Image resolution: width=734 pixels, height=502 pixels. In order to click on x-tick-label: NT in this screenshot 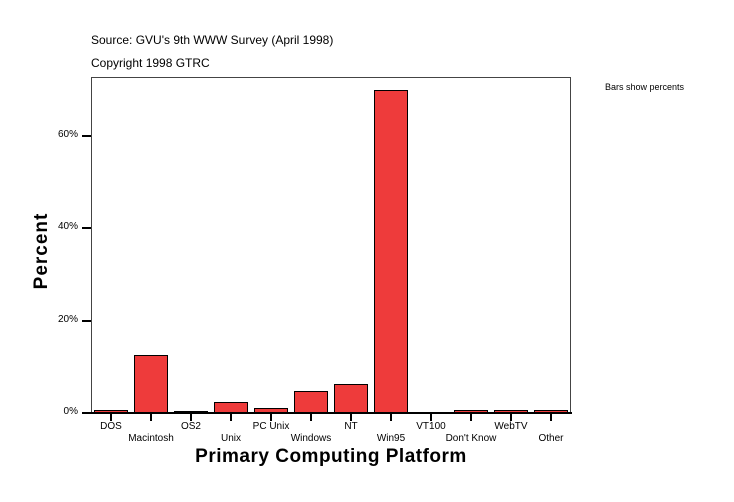, I will do `click(351, 426)`.